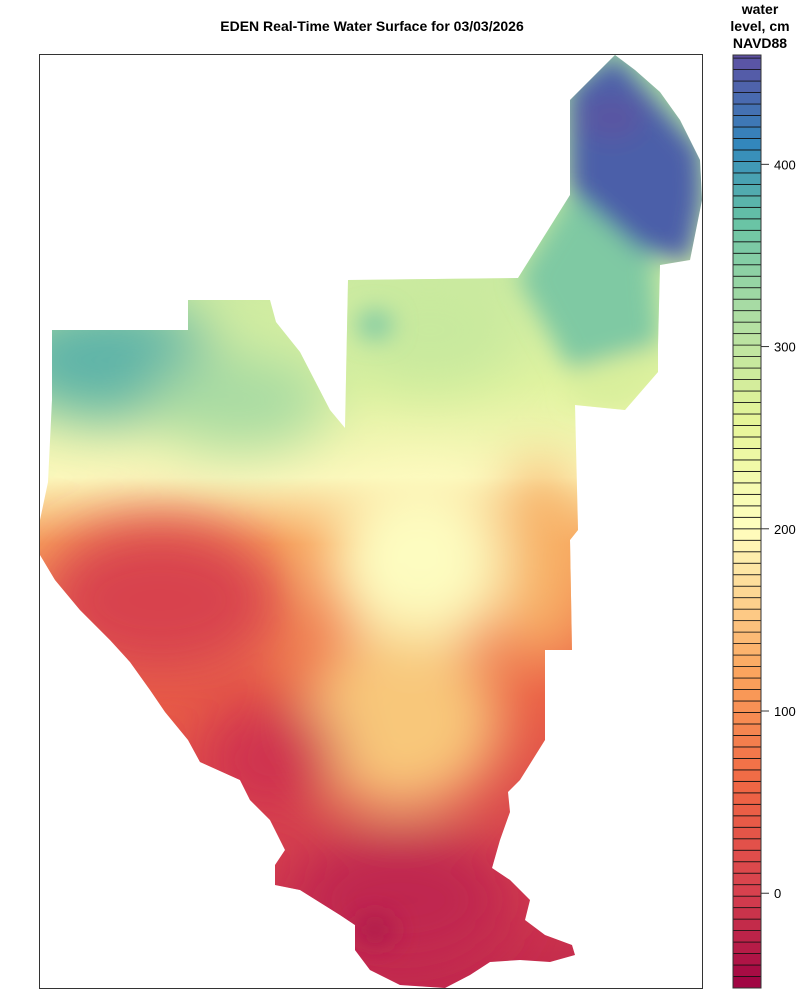 This screenshot has height=1000, width=800. What do you see at coordinates (375, 930) in the screenshot?
I see `south-spot` at bounding box center [375, 930].